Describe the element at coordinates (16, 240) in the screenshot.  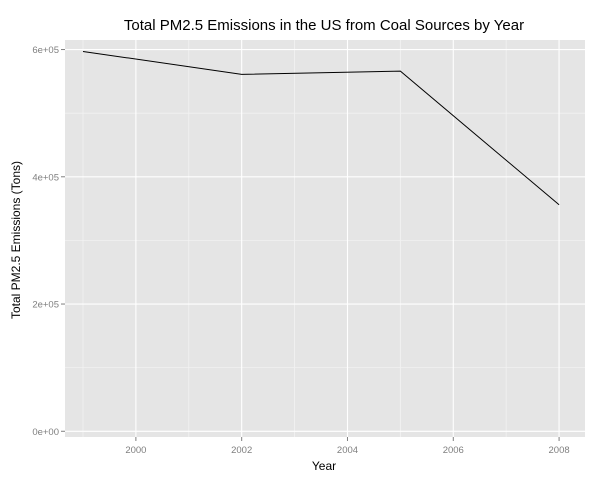
I see `y-axis-title: Total PM2.5 Emissions (Tons)` at that location.